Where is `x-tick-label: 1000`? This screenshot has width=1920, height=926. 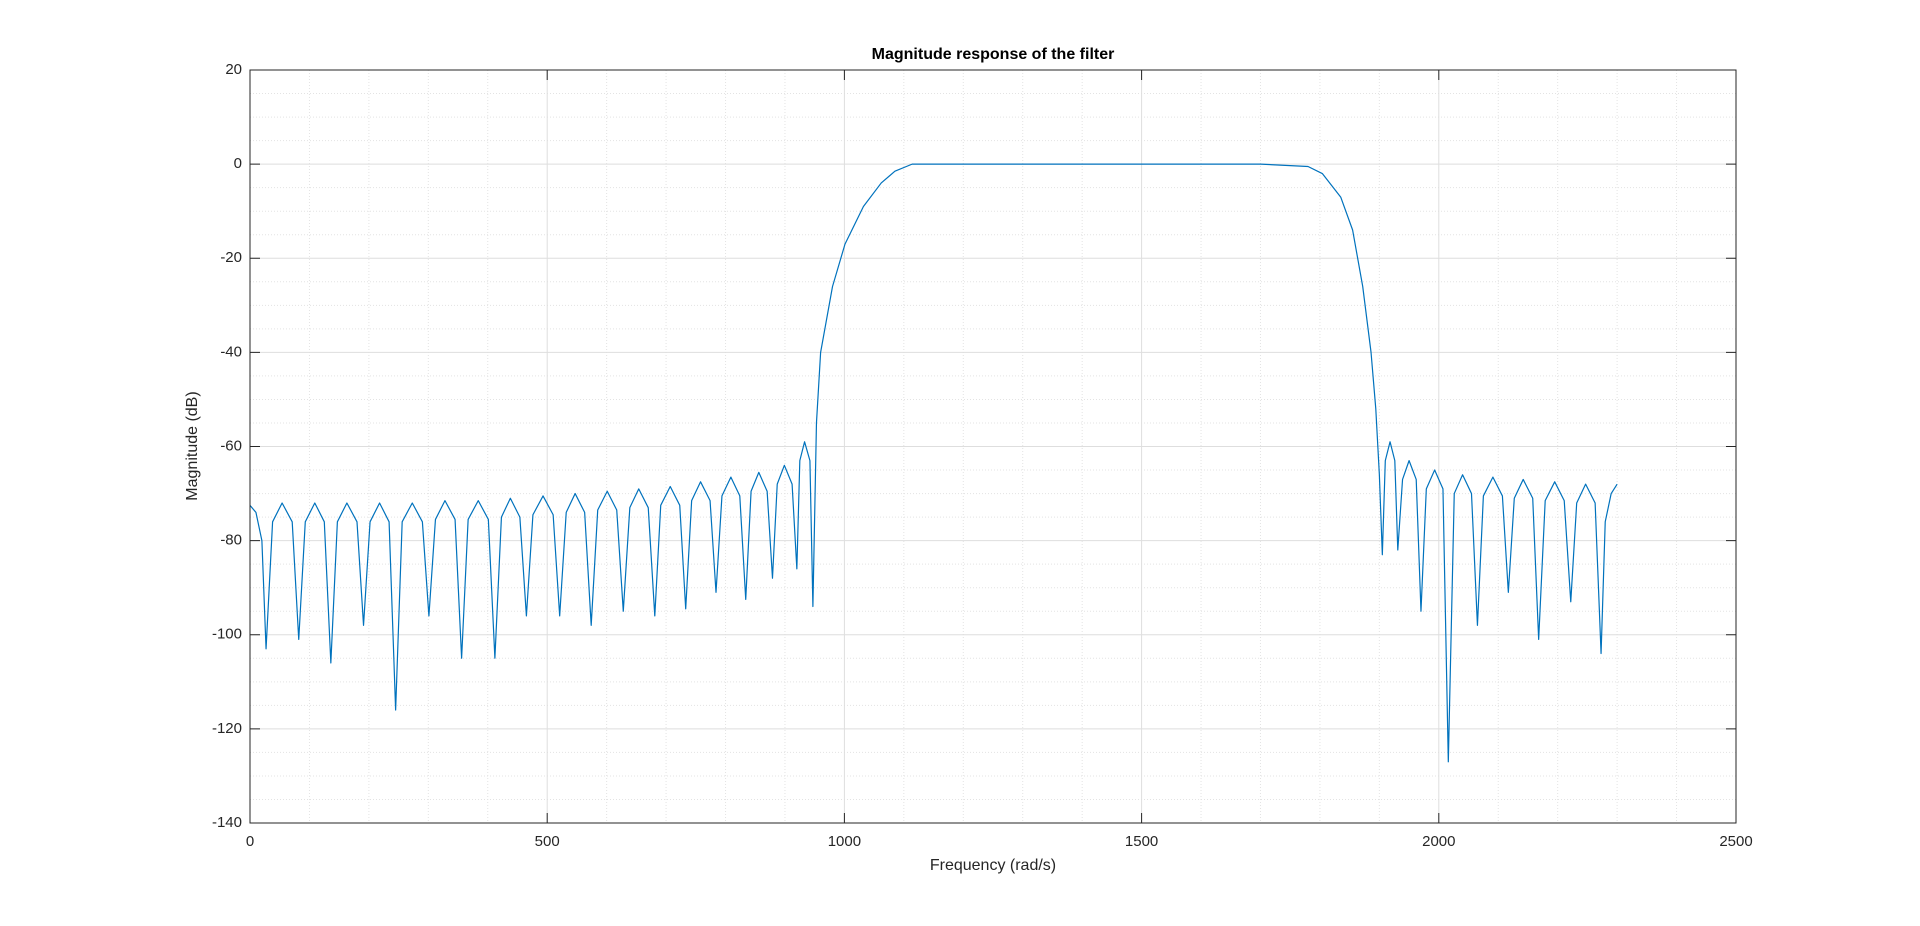
x-tick-label: 1000 is located at coordinates (844, 841).